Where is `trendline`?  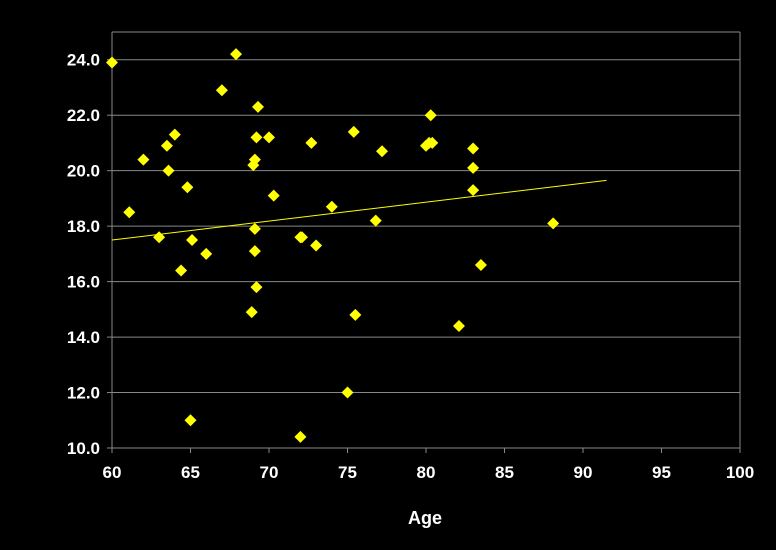
trendline is located at coordinates (359, 210).